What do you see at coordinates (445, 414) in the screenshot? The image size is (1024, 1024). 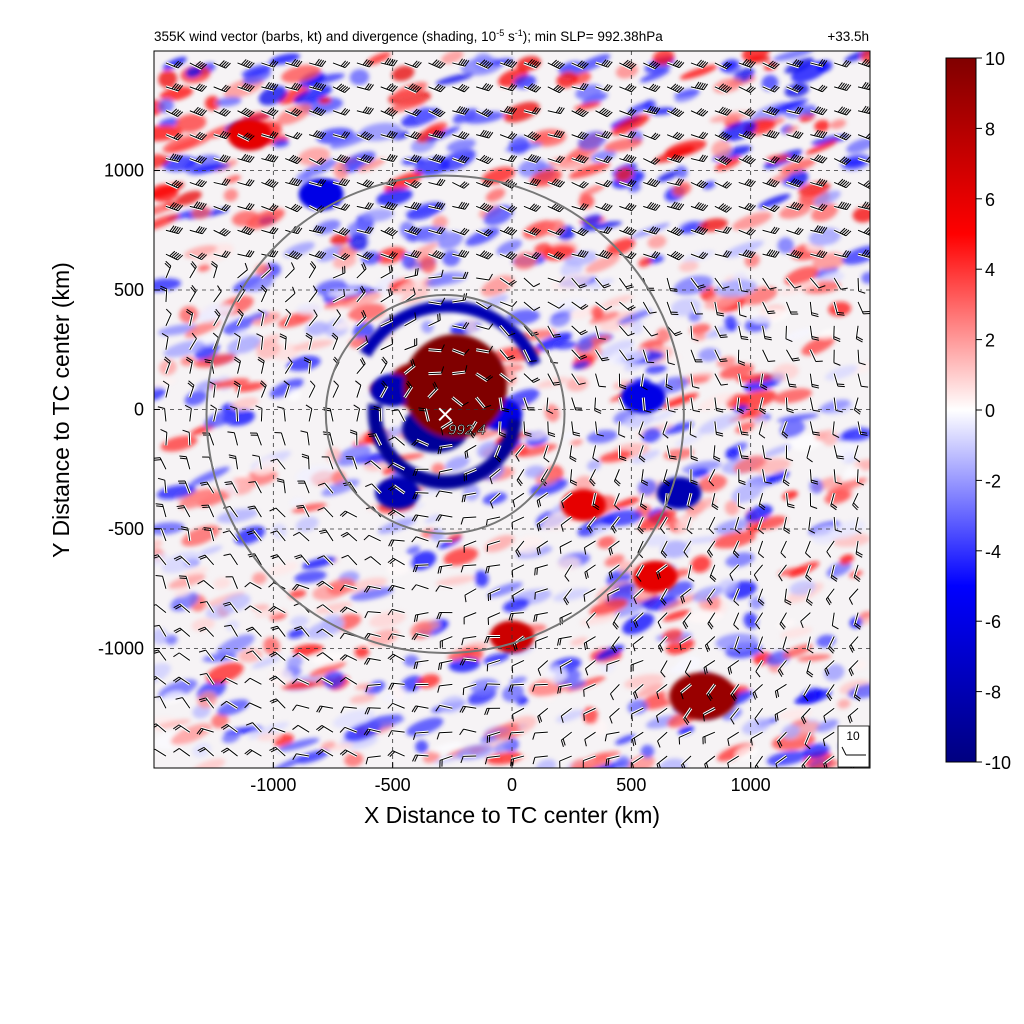 I see `range-ring` at bounding box center [445, 414].